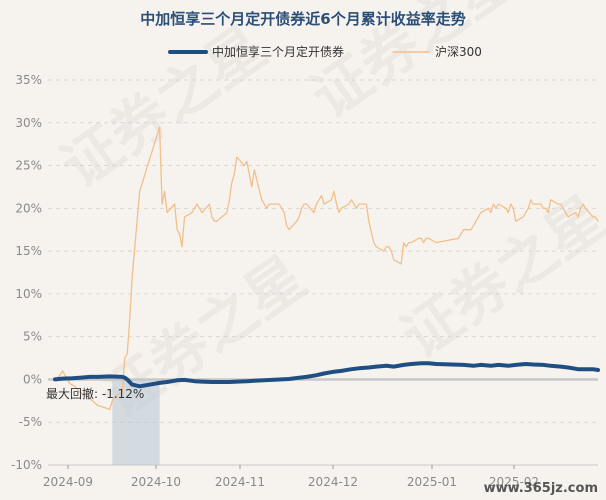 The image size is (606, 500). What do you see at coordinates (28, 166) in the screenshot?
I see `y-tick-label: 25%` at bounding box center [28, 166].